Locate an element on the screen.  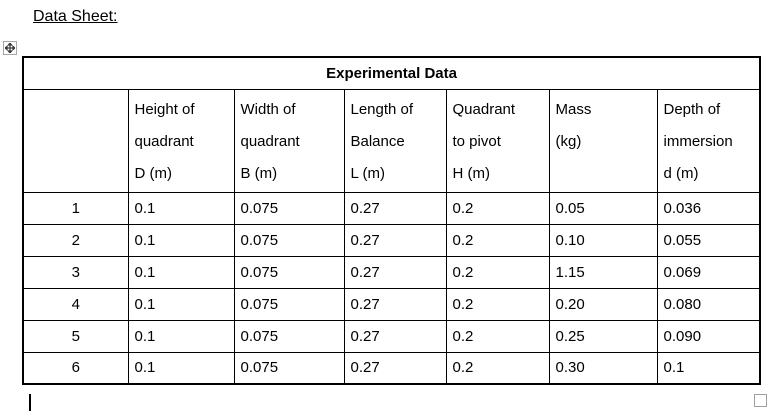
header-cell-quadrant-pivot: Quadrant to pivot H (m) is located at coordinates (497, 140).